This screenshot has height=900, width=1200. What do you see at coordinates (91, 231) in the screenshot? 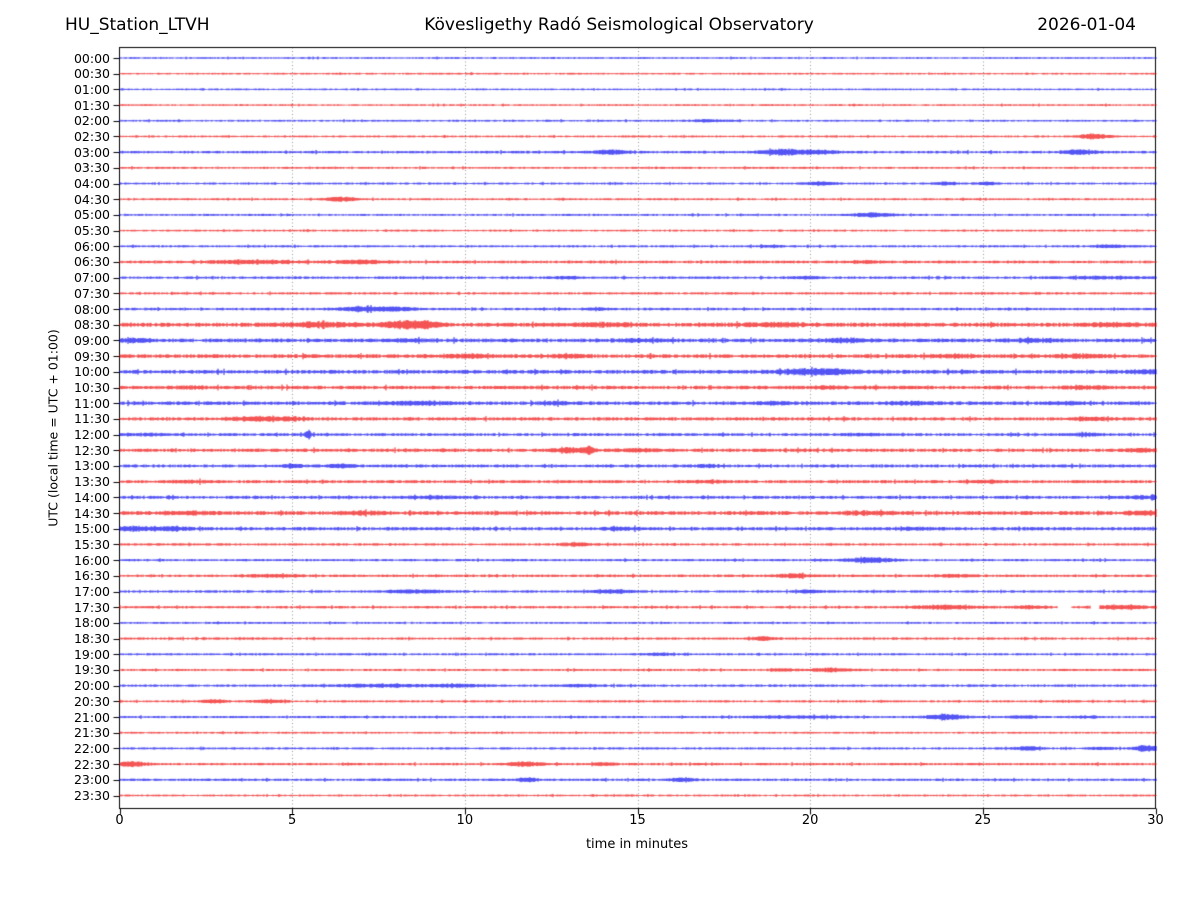
I see `y-tick-label-0530: 05:30` at bounding box center [91, 231].